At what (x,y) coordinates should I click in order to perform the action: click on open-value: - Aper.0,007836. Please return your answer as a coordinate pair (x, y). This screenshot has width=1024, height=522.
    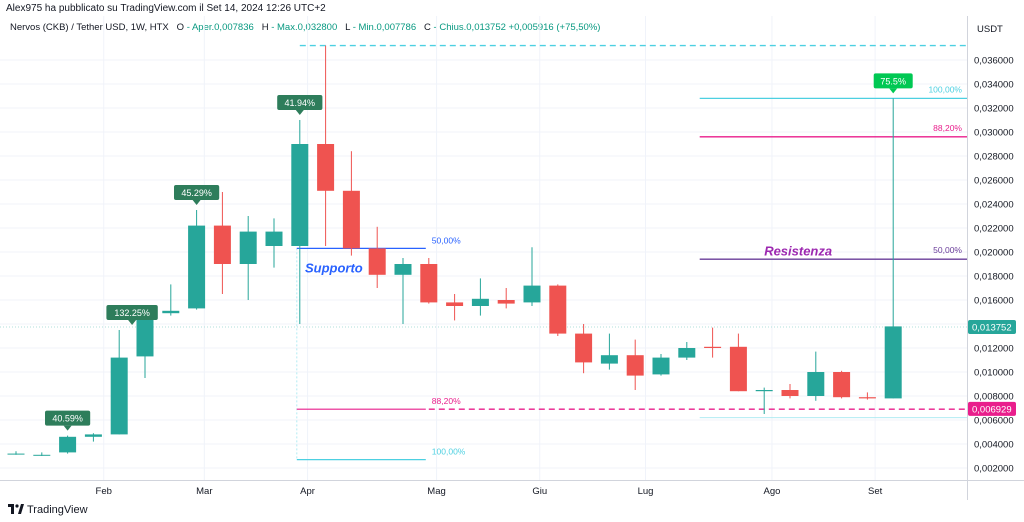
    Looking at the image, I should click on (220, 27).